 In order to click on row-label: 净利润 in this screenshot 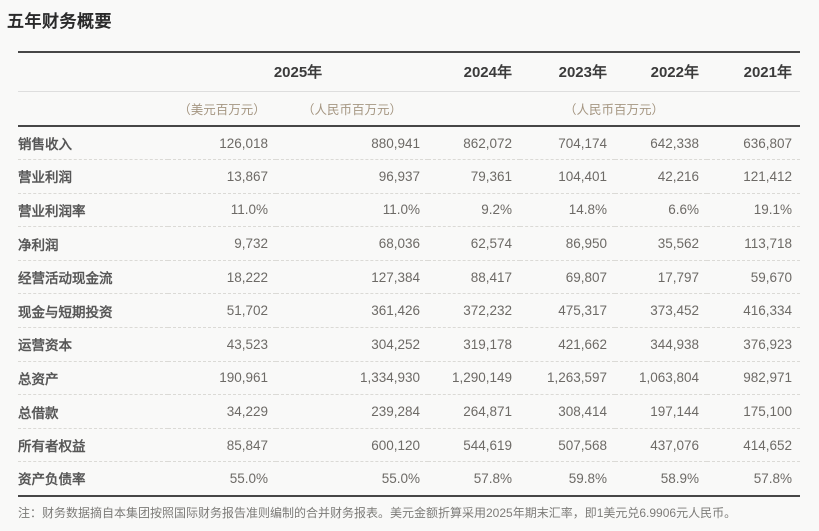, I will do `click(38, 245)`.